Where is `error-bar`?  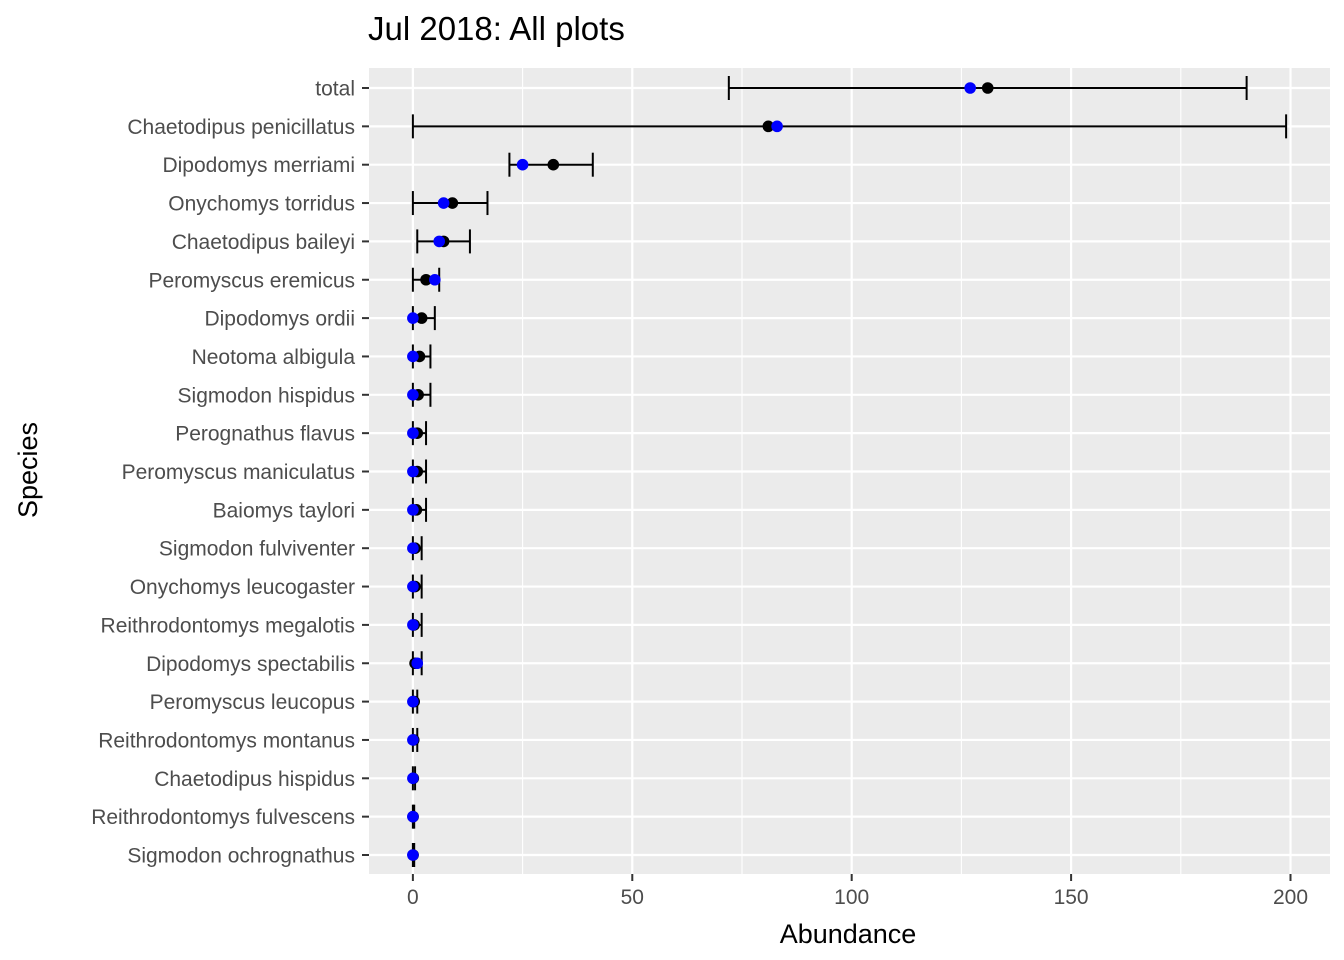
error-bar is located at coordinates (849, 126).